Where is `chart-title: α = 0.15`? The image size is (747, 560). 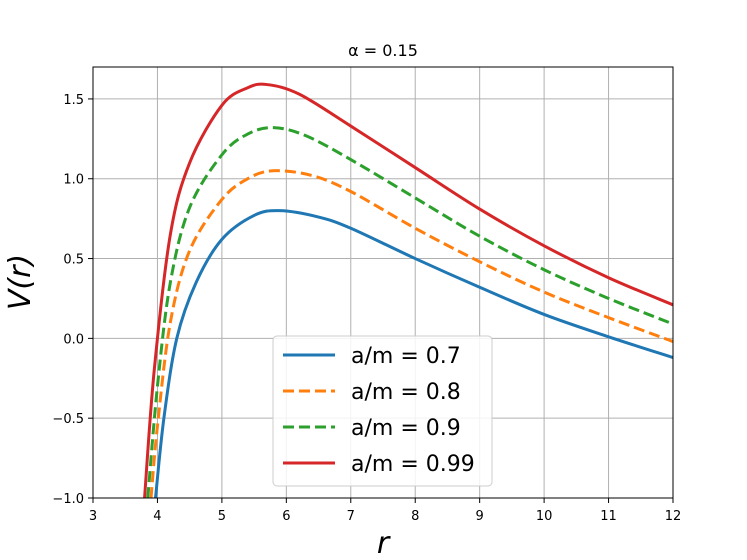
chart-title: α = 0.15 is located at coordinates (383, 50).